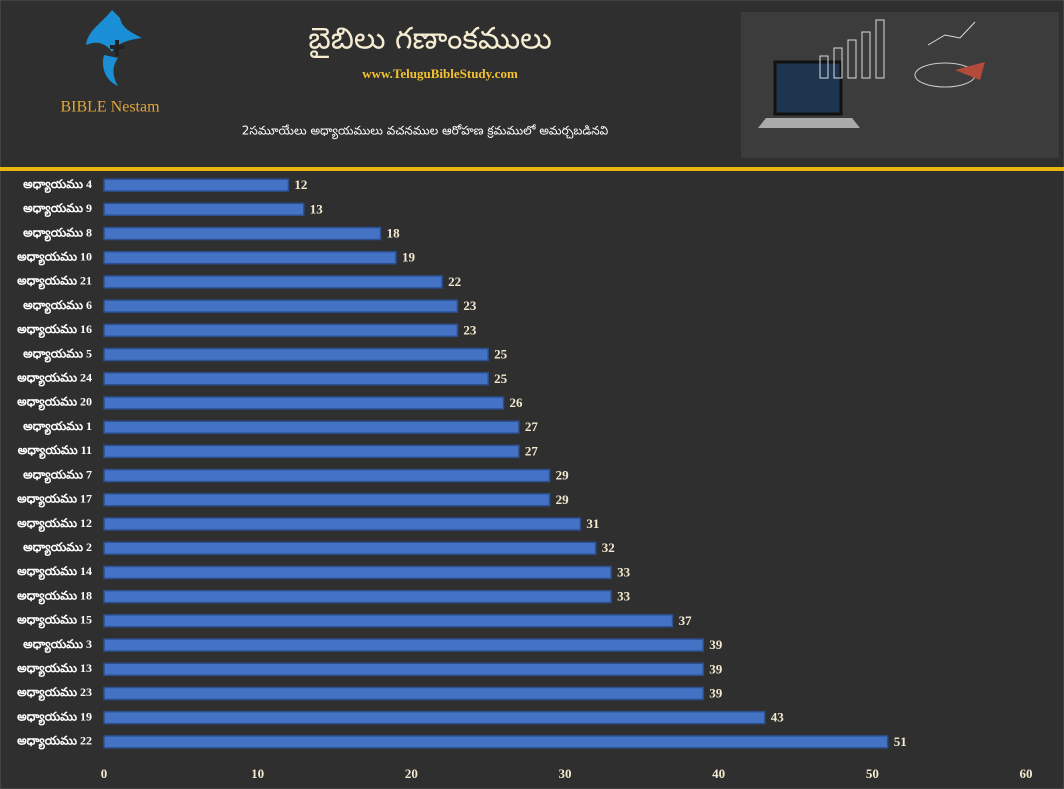  Describe the element at coordinates (257, 773) in the screenshot. I see `x-tick-label: 10` at that location.